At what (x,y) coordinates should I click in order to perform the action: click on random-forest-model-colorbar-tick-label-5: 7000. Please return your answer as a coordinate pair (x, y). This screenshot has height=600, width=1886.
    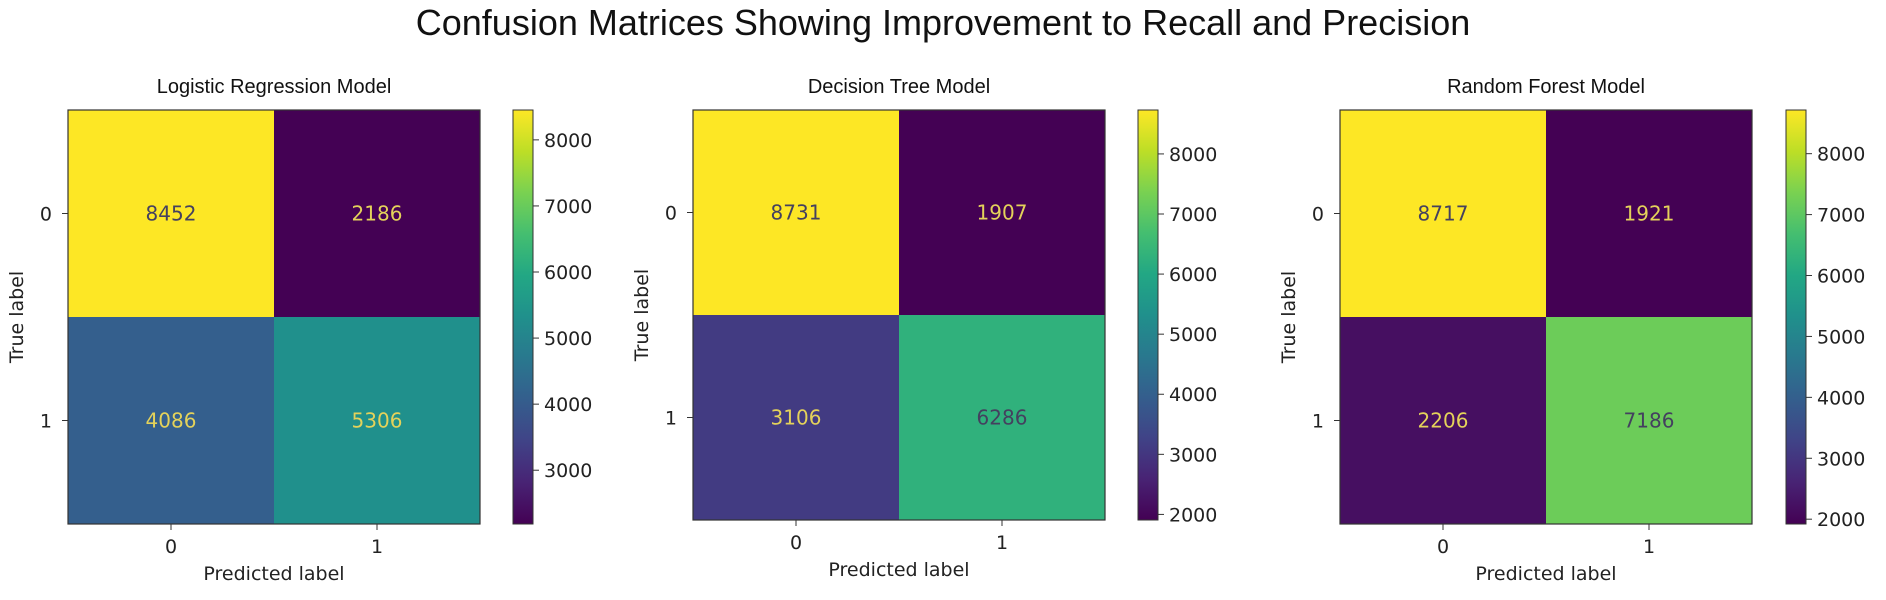
    Looking at the image, I should click on (1841, 216).